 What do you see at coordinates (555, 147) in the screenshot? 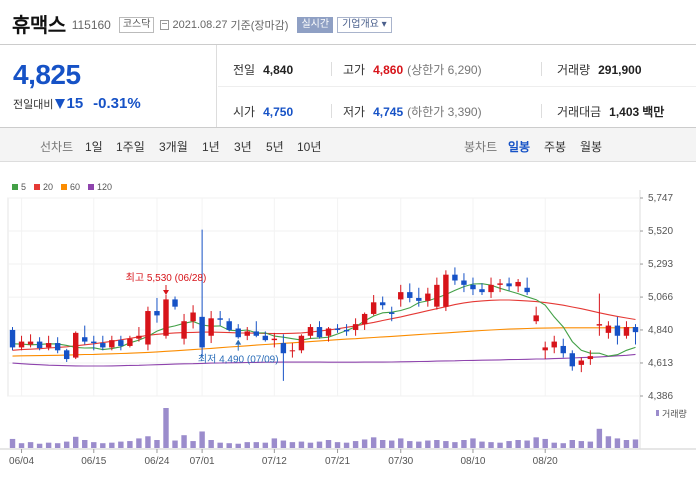
I see `candle-weekly: 주봉` at bounding box center [555, 147].